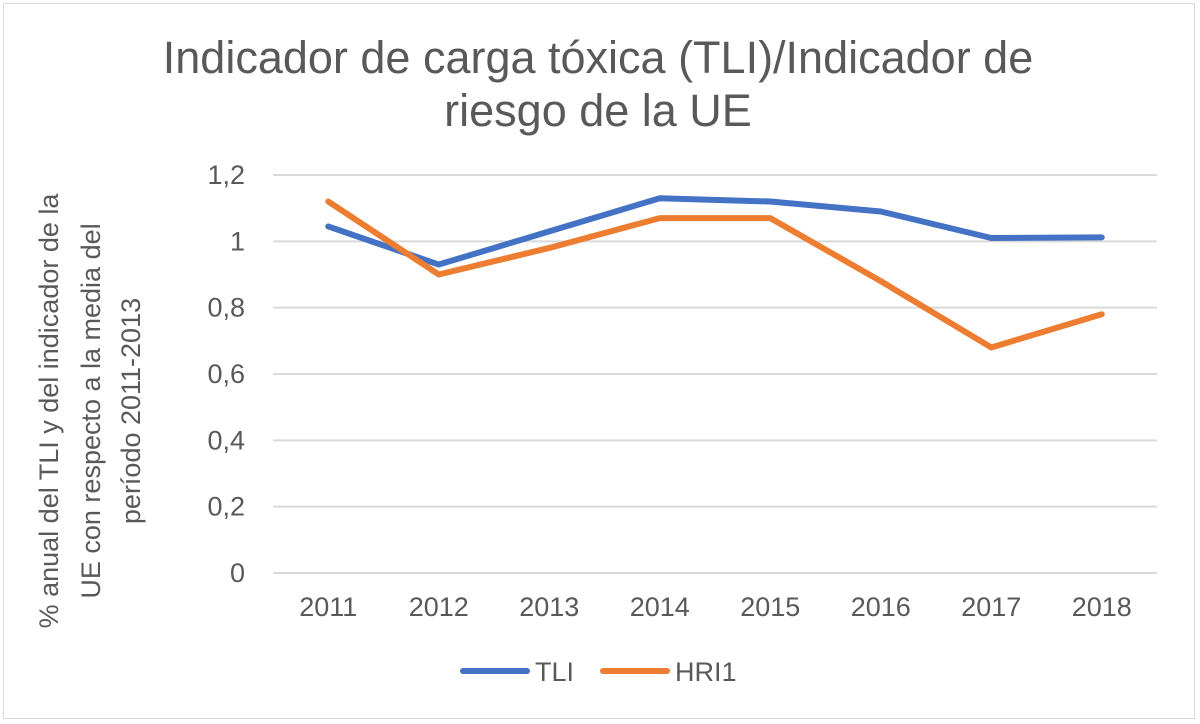 Image resolution: width=1200 pixels, height=724 pixels. I want to click on x-tick-label: 2013, so click(549, 607).